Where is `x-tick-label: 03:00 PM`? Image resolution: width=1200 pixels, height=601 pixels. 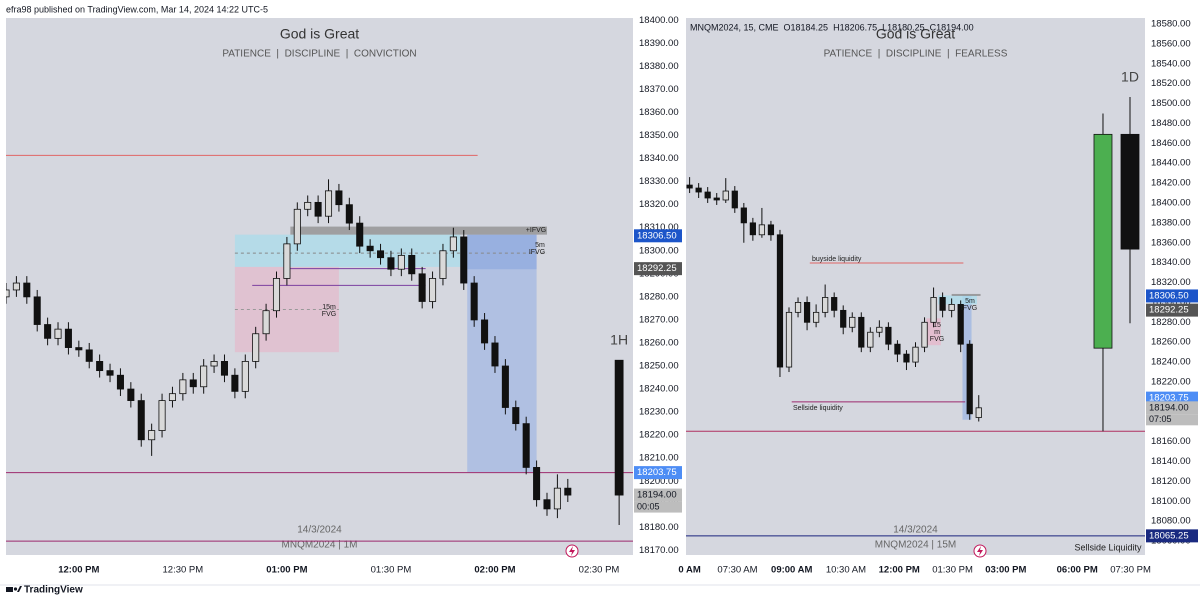 x-tick-label: 03:00 PM is located at coordinates (1005, 570).